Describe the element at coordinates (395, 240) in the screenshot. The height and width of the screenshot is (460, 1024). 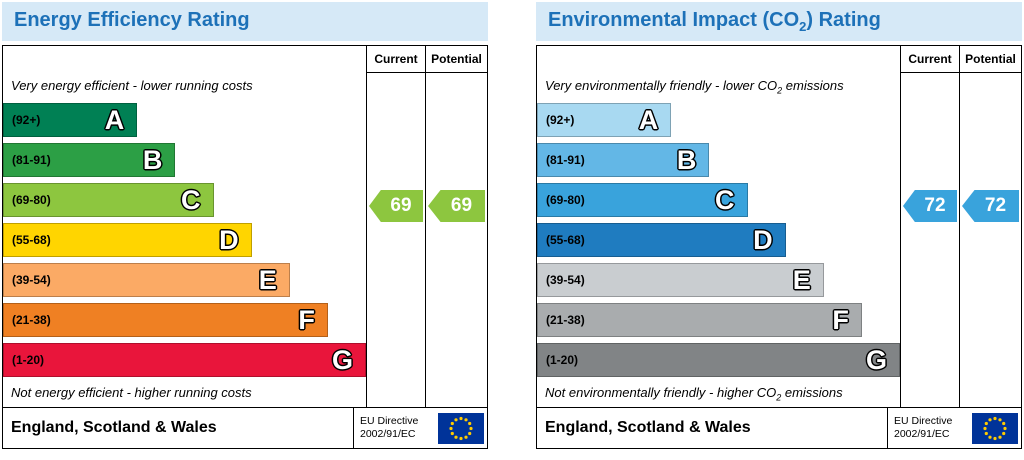
I see `current-score-column: 69` at that location.